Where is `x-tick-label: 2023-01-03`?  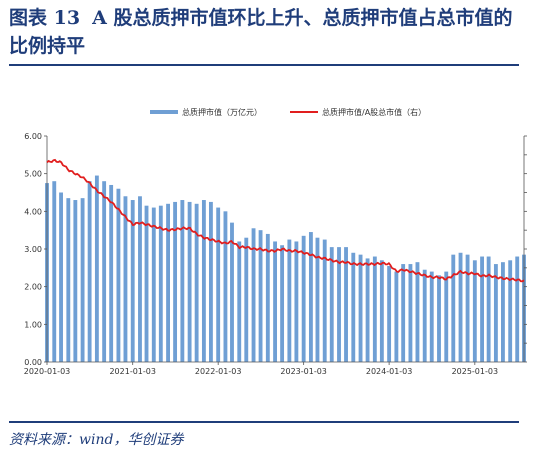 x-tick-label: 2023-01-03 is located at coordinates (303, 371).